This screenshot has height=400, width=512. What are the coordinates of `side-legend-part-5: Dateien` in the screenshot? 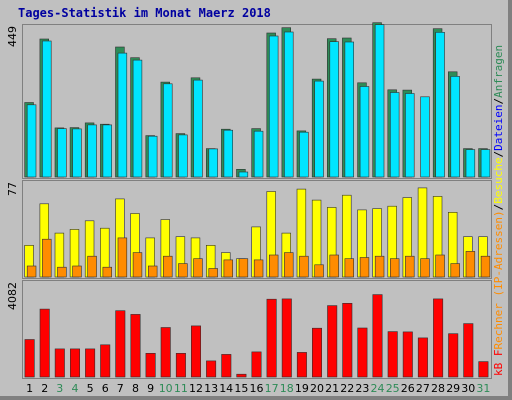 It's located at (498, 127).